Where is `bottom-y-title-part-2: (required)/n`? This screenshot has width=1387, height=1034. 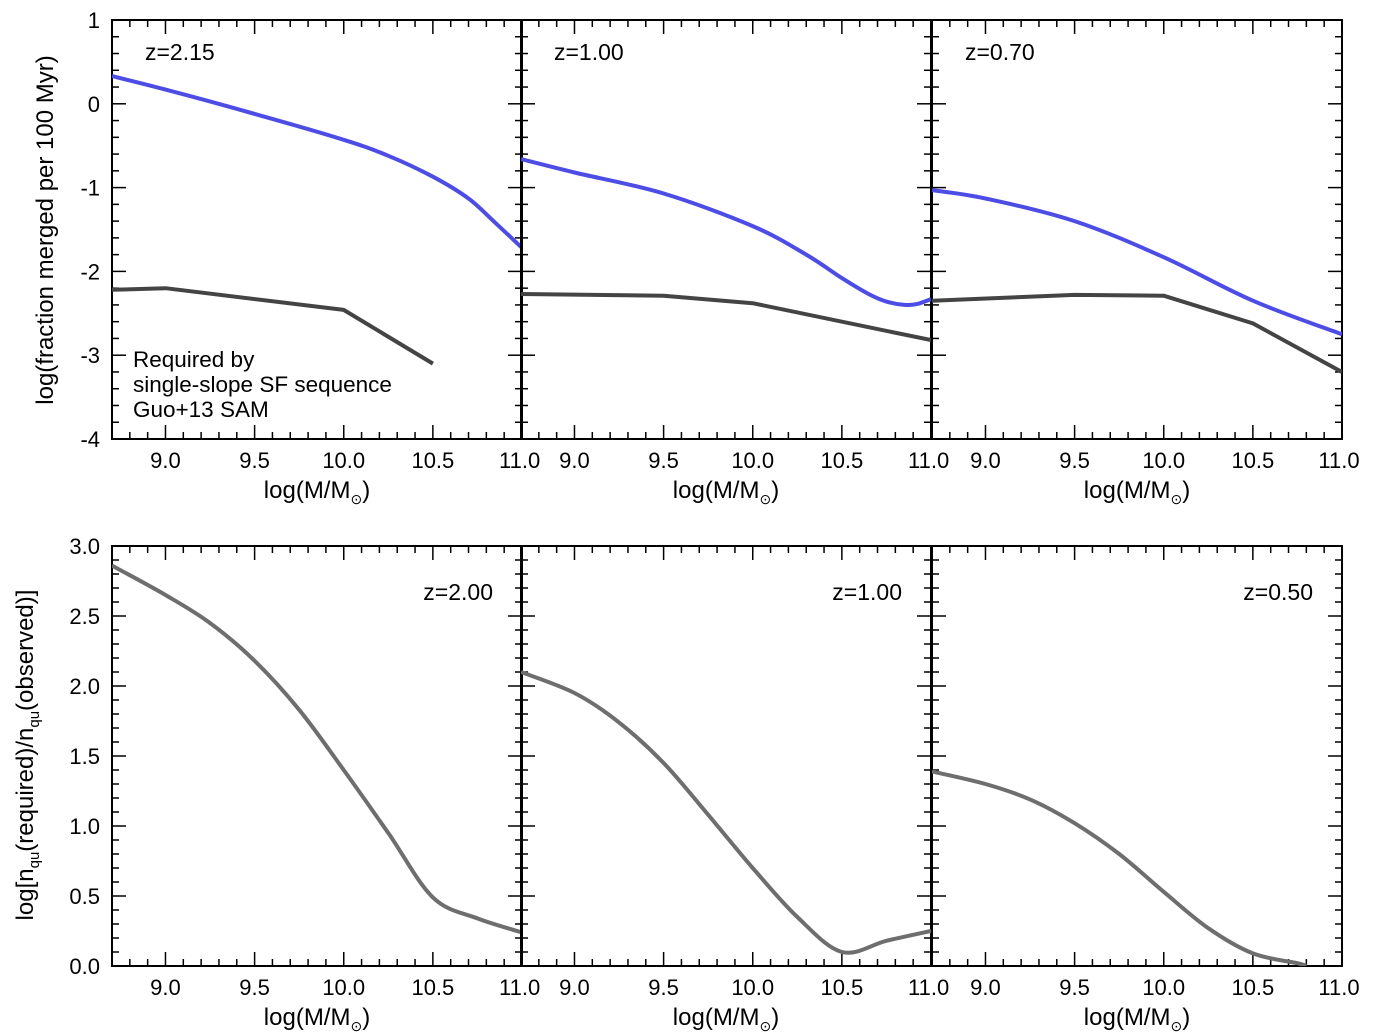
bottom-y-title-part-2: (required)/n is located at coordinates (25, 790).